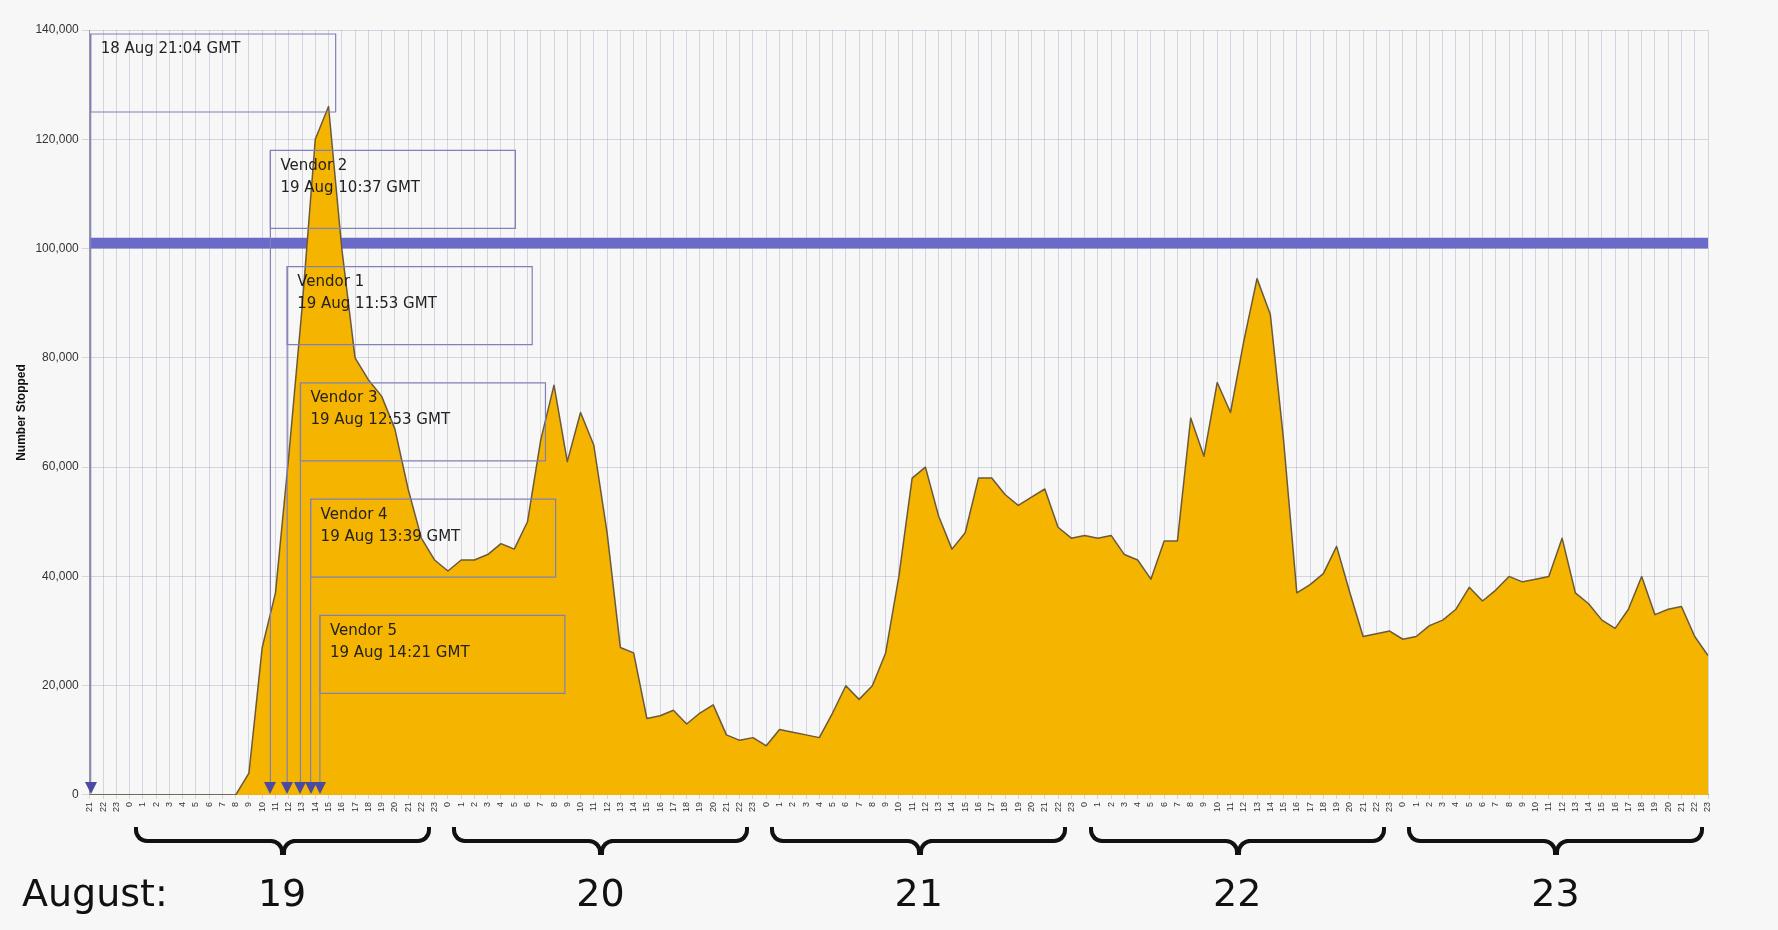 Image resolution: width=1778 pixels, height=930 pixels. Describe the element at coordinates (600, 892) in the screenshot. I see `text: 20` at that location.